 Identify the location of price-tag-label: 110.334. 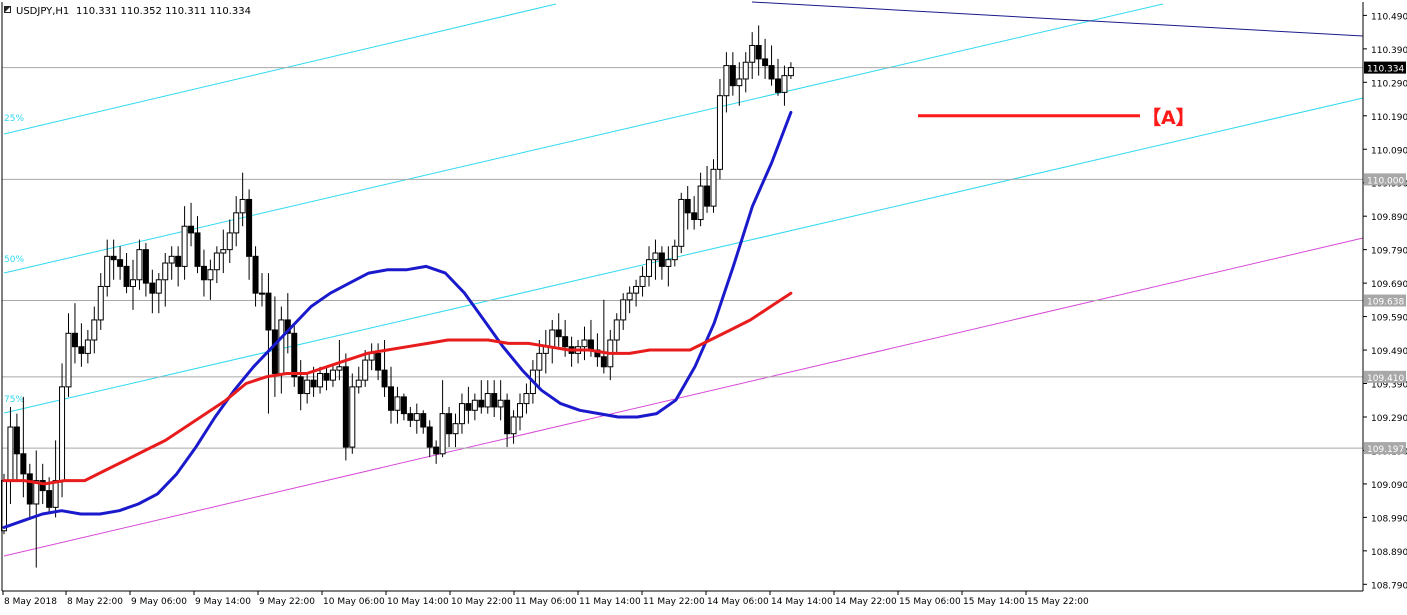
(1385, 70).